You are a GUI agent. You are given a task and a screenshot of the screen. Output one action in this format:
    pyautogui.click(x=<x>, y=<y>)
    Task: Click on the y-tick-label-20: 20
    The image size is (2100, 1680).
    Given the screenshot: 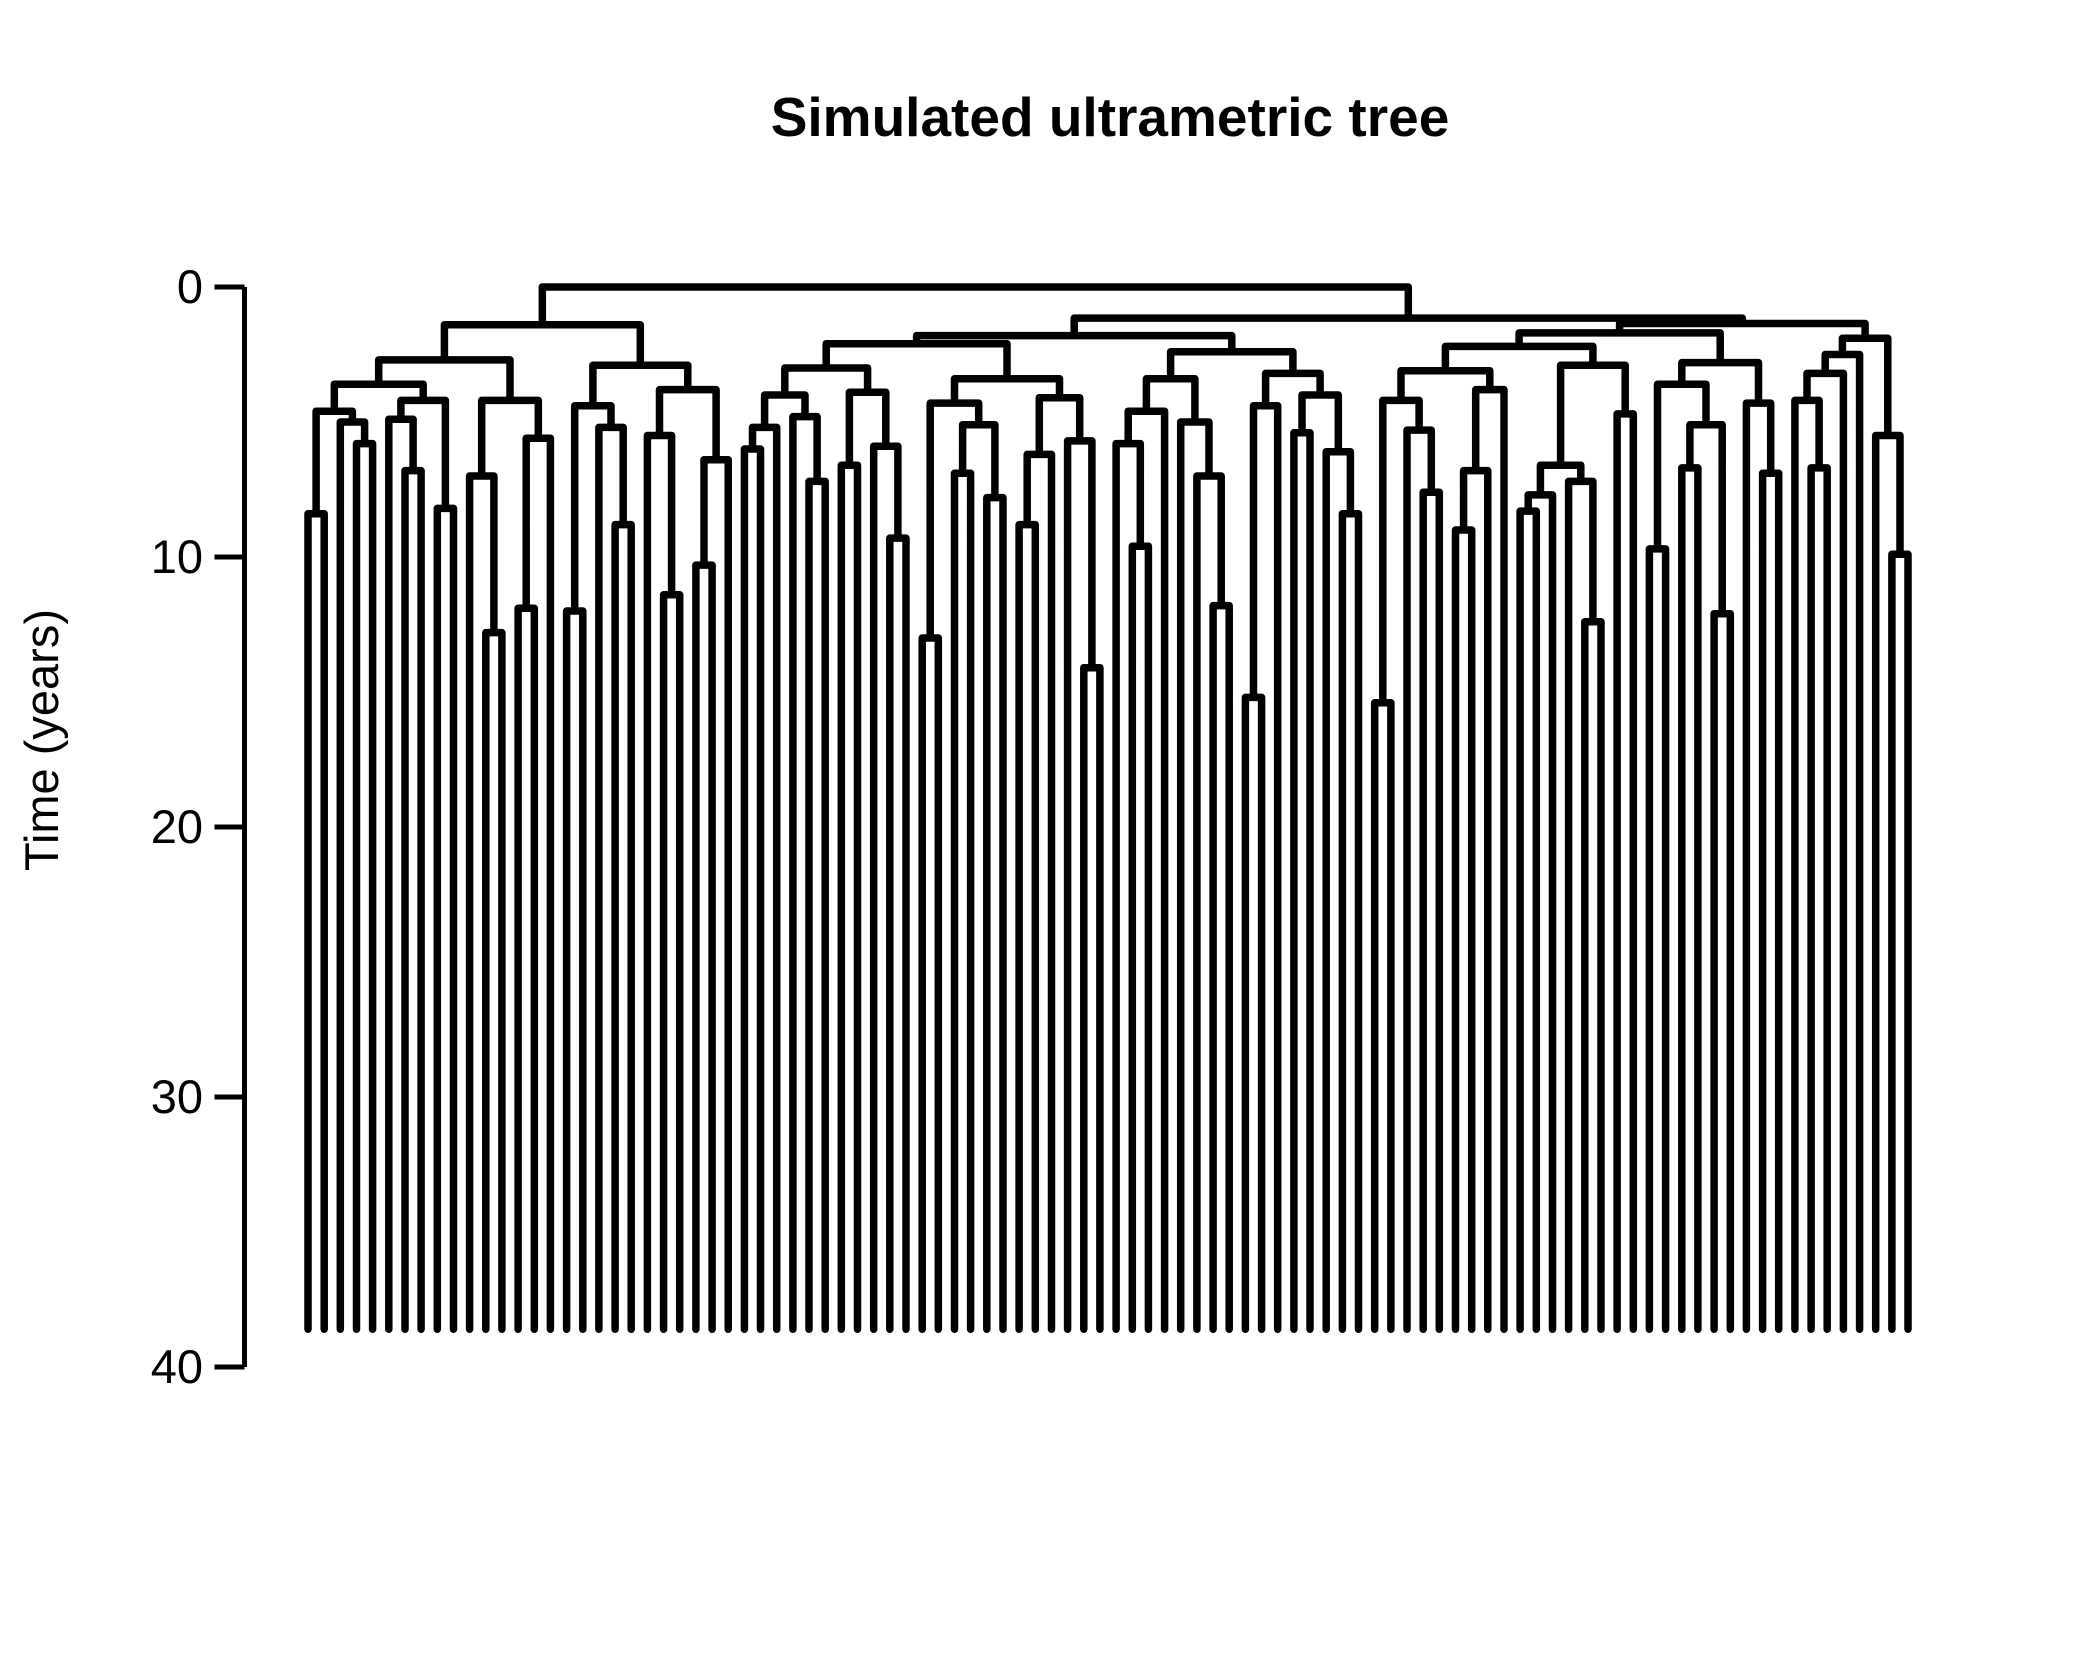 What is the action you would take?
    pyautogui.click(x=177, y=826)
    